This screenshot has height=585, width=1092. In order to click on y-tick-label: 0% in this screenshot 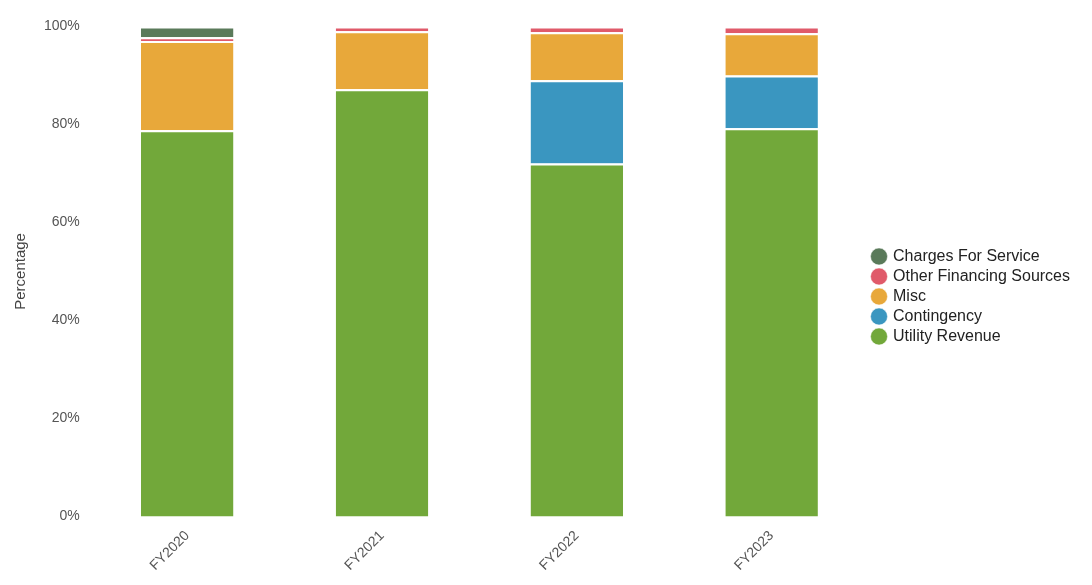, I will do `click(69, 515)`.